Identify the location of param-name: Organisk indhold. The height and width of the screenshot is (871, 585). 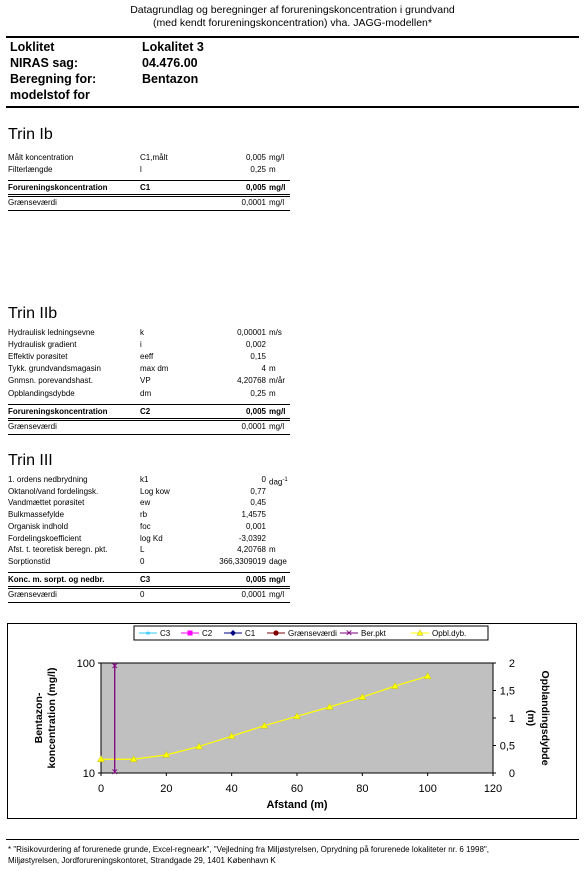
(38, 526).